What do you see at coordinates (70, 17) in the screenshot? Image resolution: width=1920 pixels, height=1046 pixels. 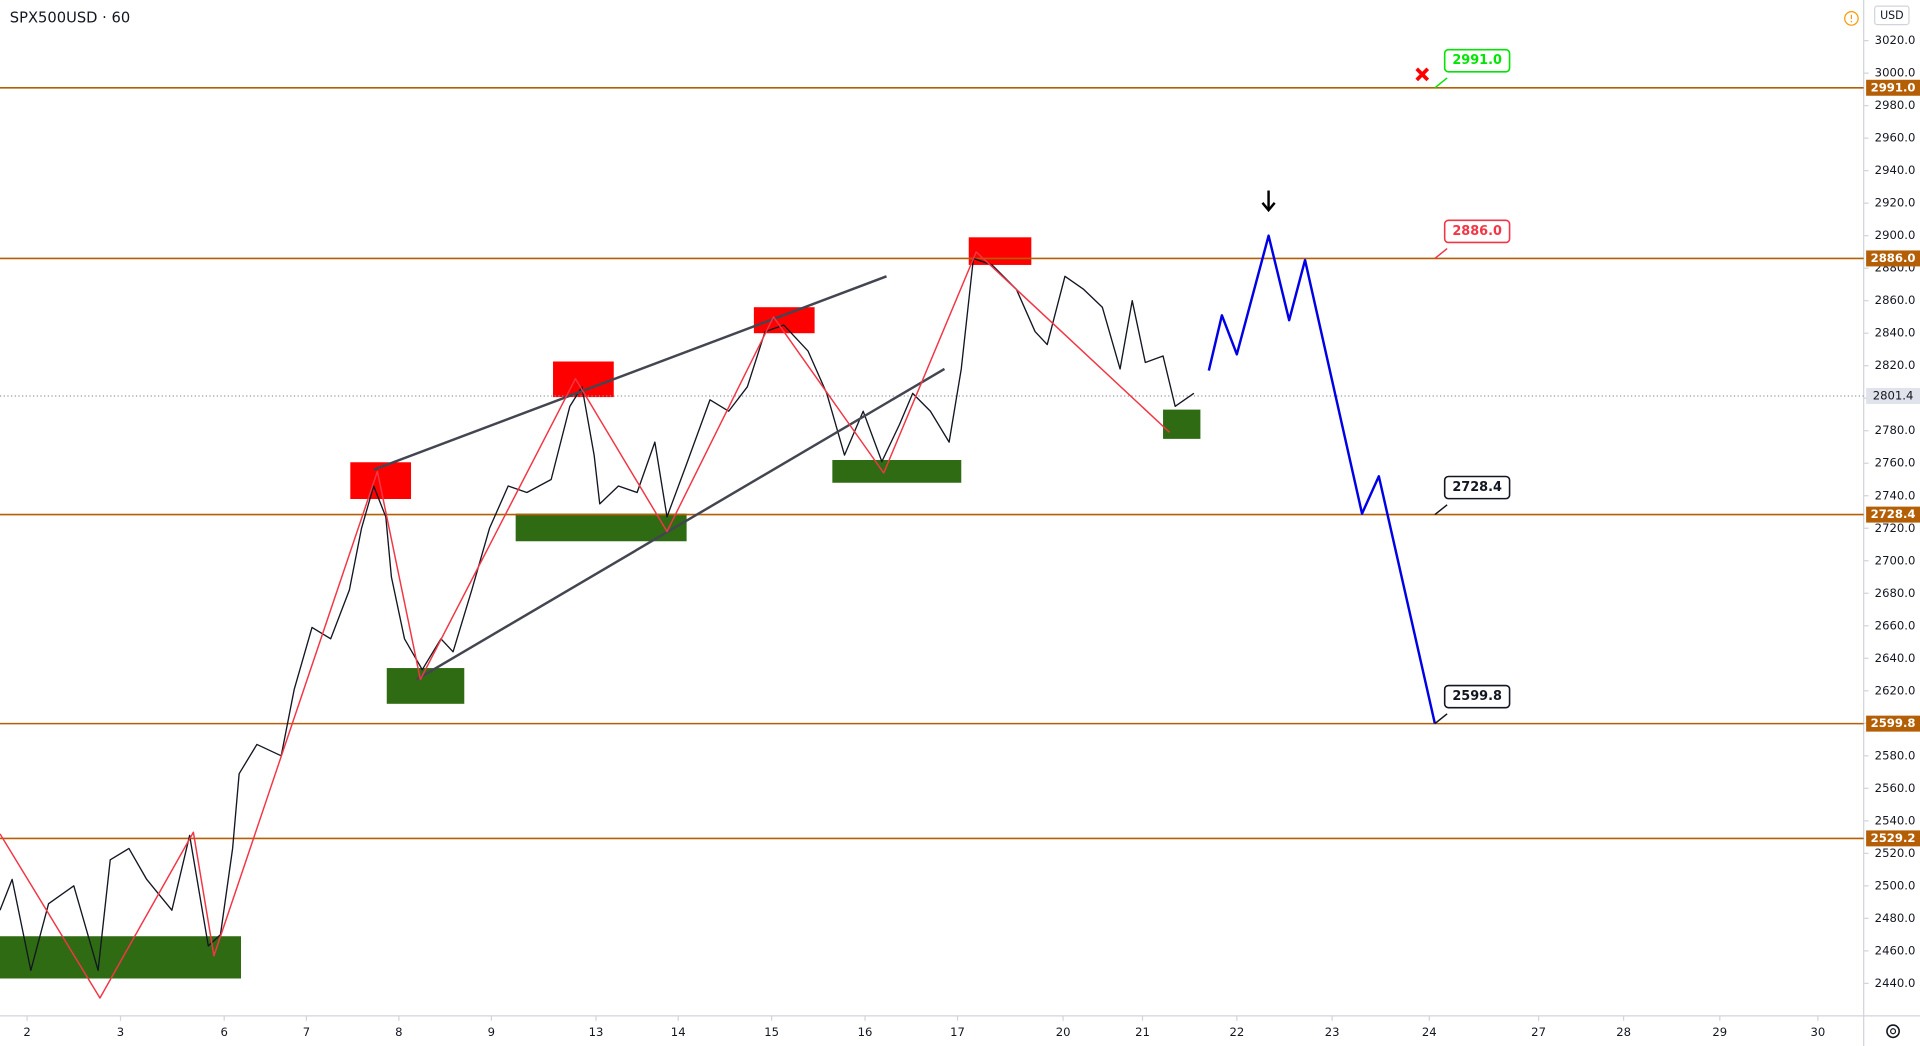 I see `chart-title: SPX500USD · 60` at bounding box center [70, 17].